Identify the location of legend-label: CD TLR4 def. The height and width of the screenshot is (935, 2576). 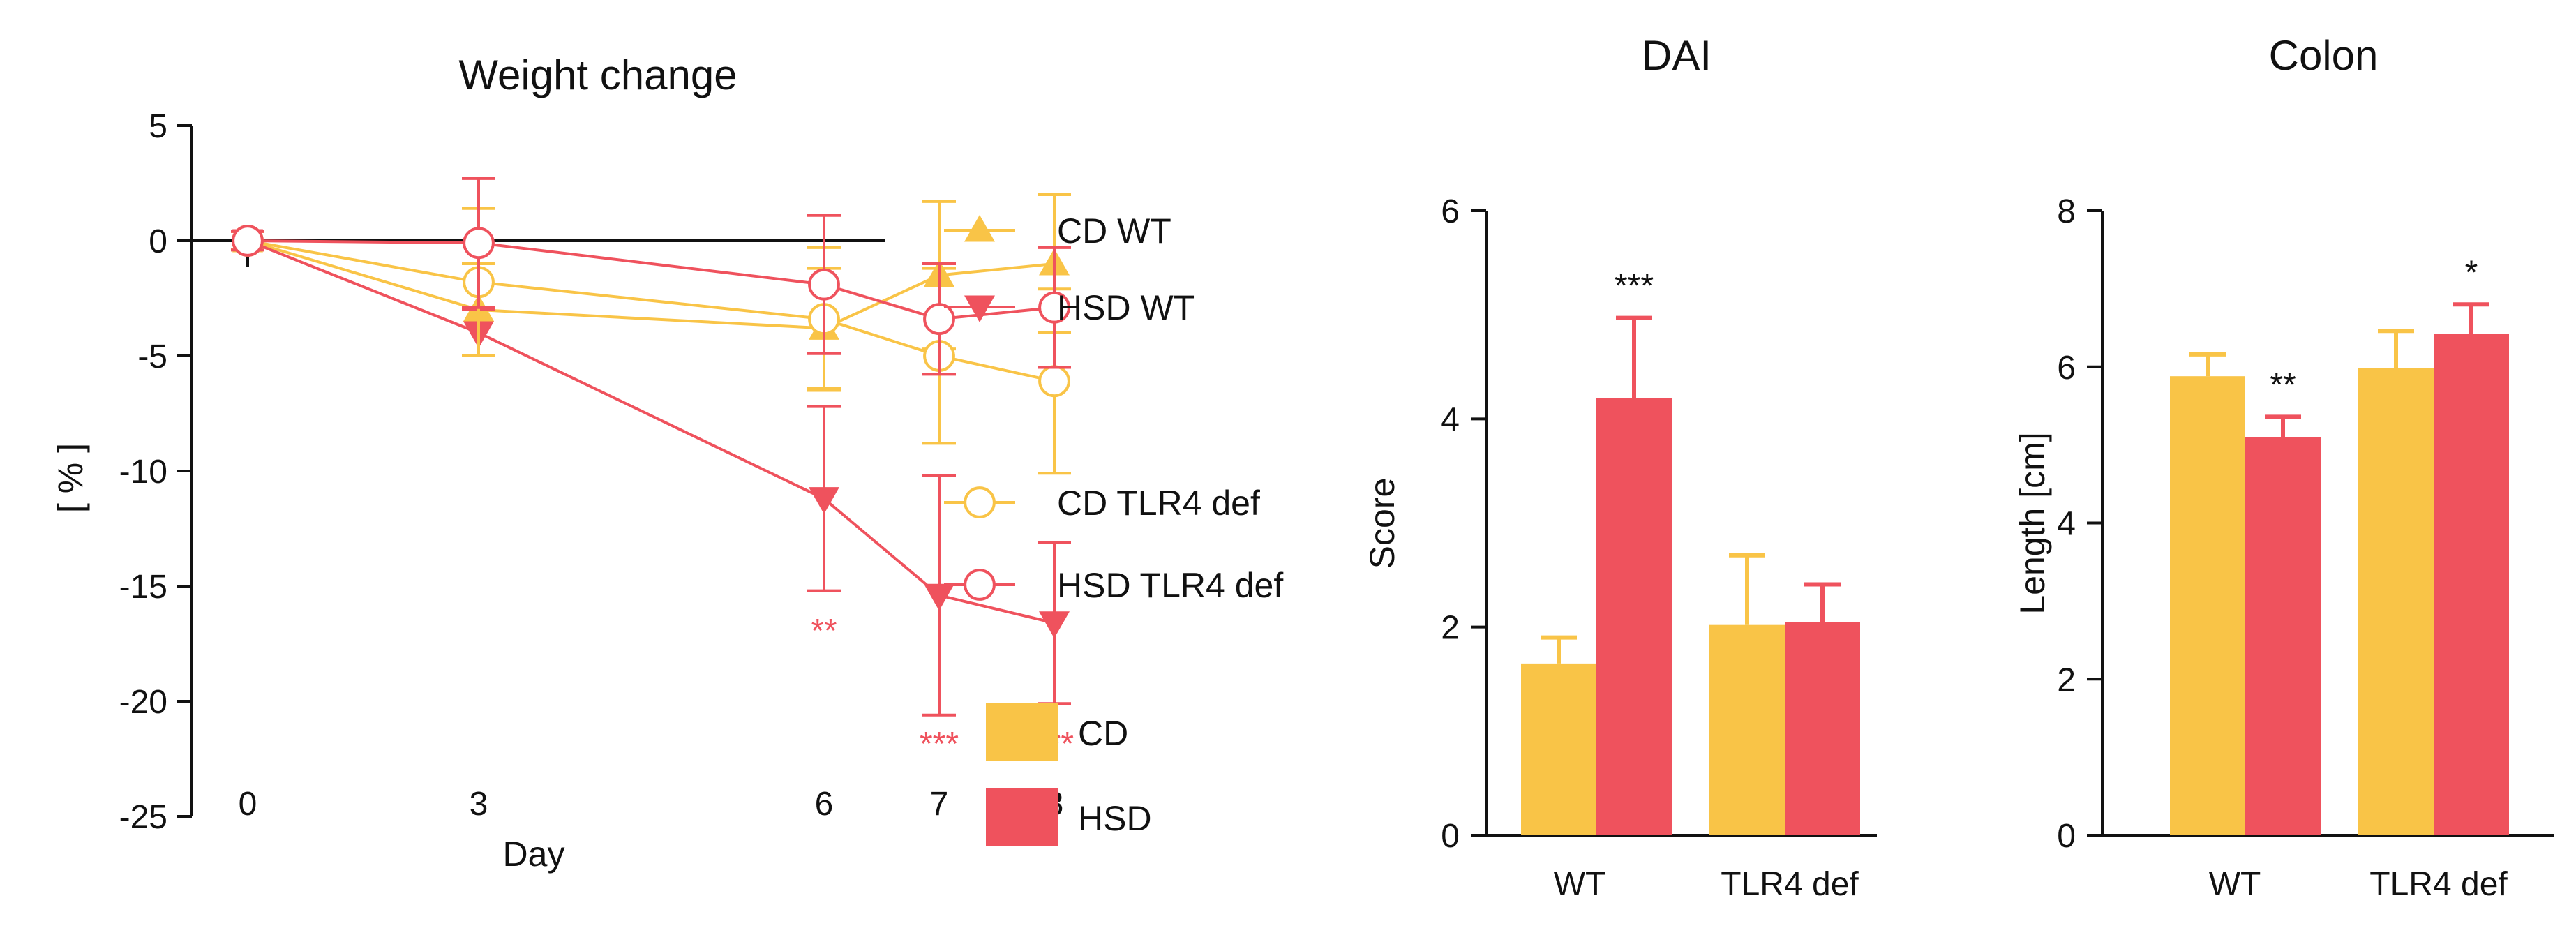
(1158, 503).